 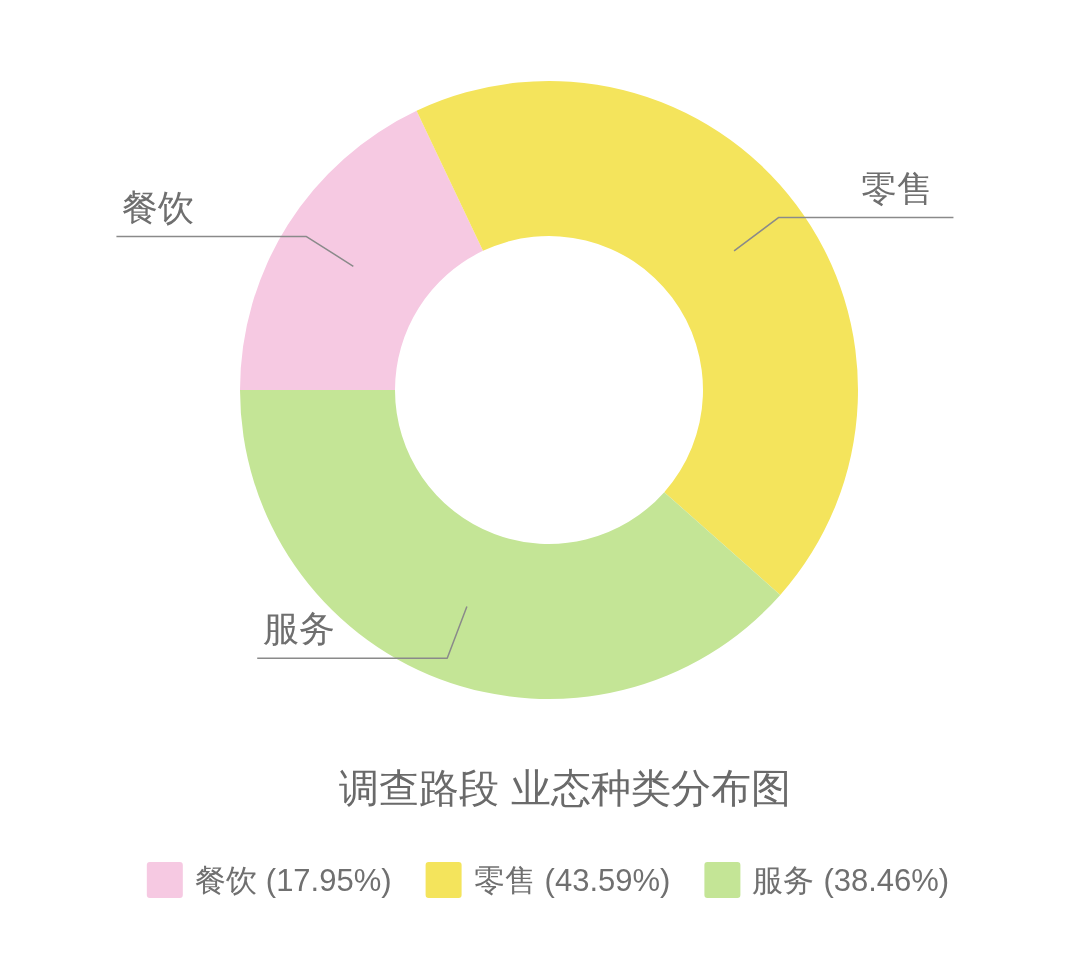 I want to click on title: 调查路段 业态种类分布图, so click(x=565, y=788).